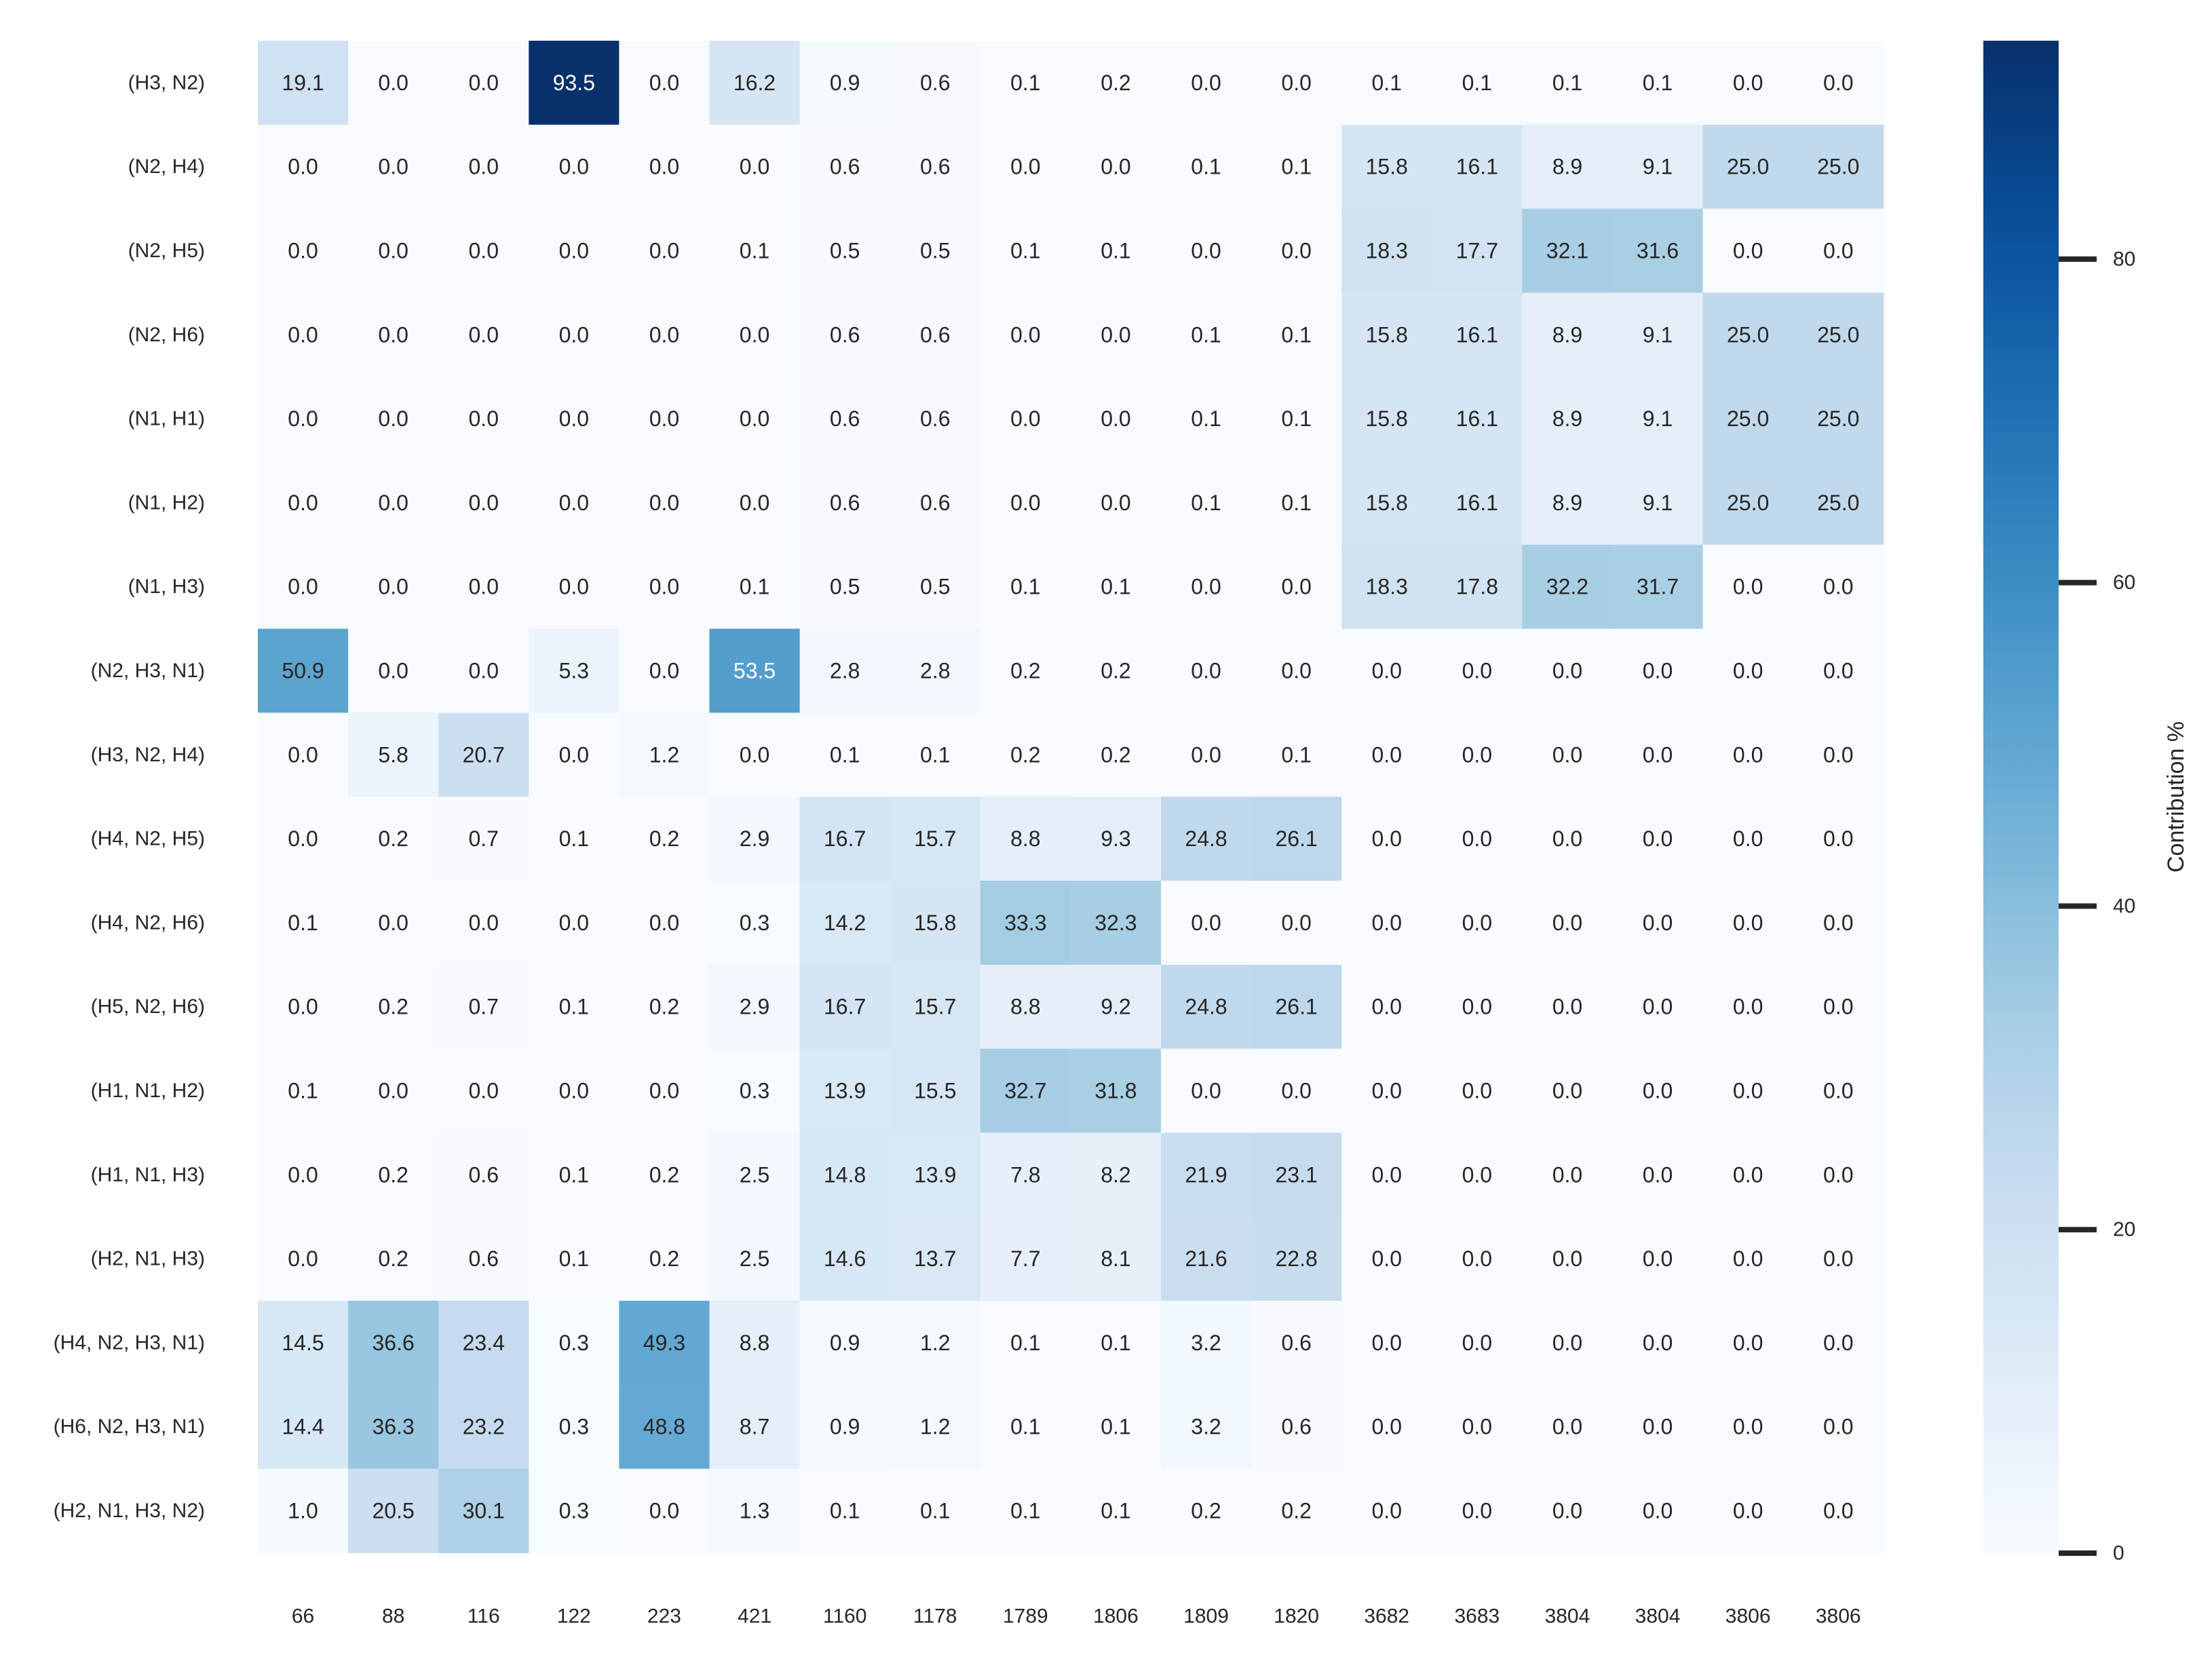 The width and height of the screenshot is (2212, 1659). I want to click on cell-value-label: 16.1, so click(1477, 334).